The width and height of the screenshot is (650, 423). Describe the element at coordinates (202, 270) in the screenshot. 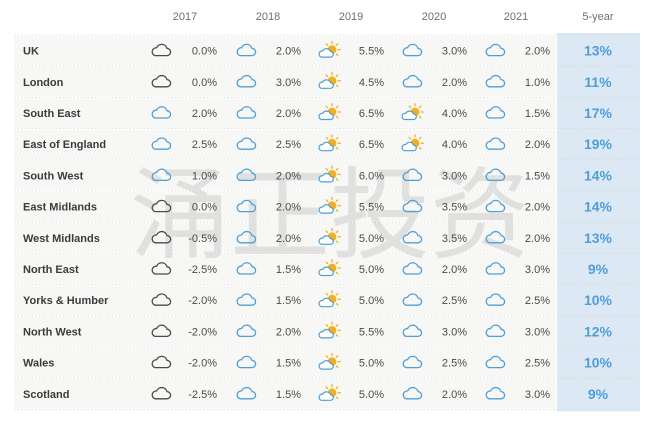

I see `growth-value: -2.5%` at that location.